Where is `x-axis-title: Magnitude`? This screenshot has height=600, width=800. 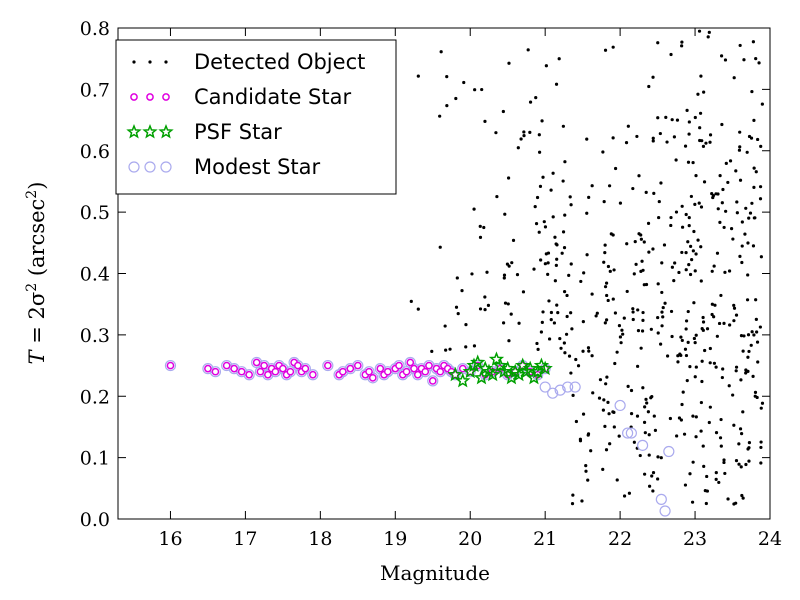 x-axis-title: Magnitude is located at coordinates (435, 573).